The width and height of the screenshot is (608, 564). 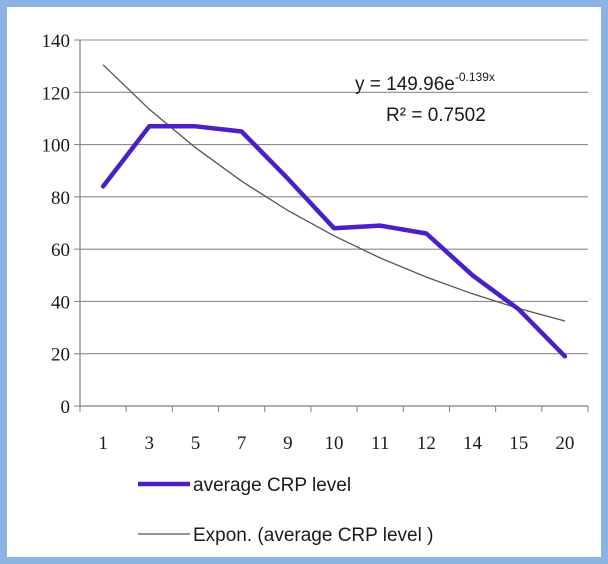 I want to click on y-tick-label-80: 80, so click(x=60, y=198).